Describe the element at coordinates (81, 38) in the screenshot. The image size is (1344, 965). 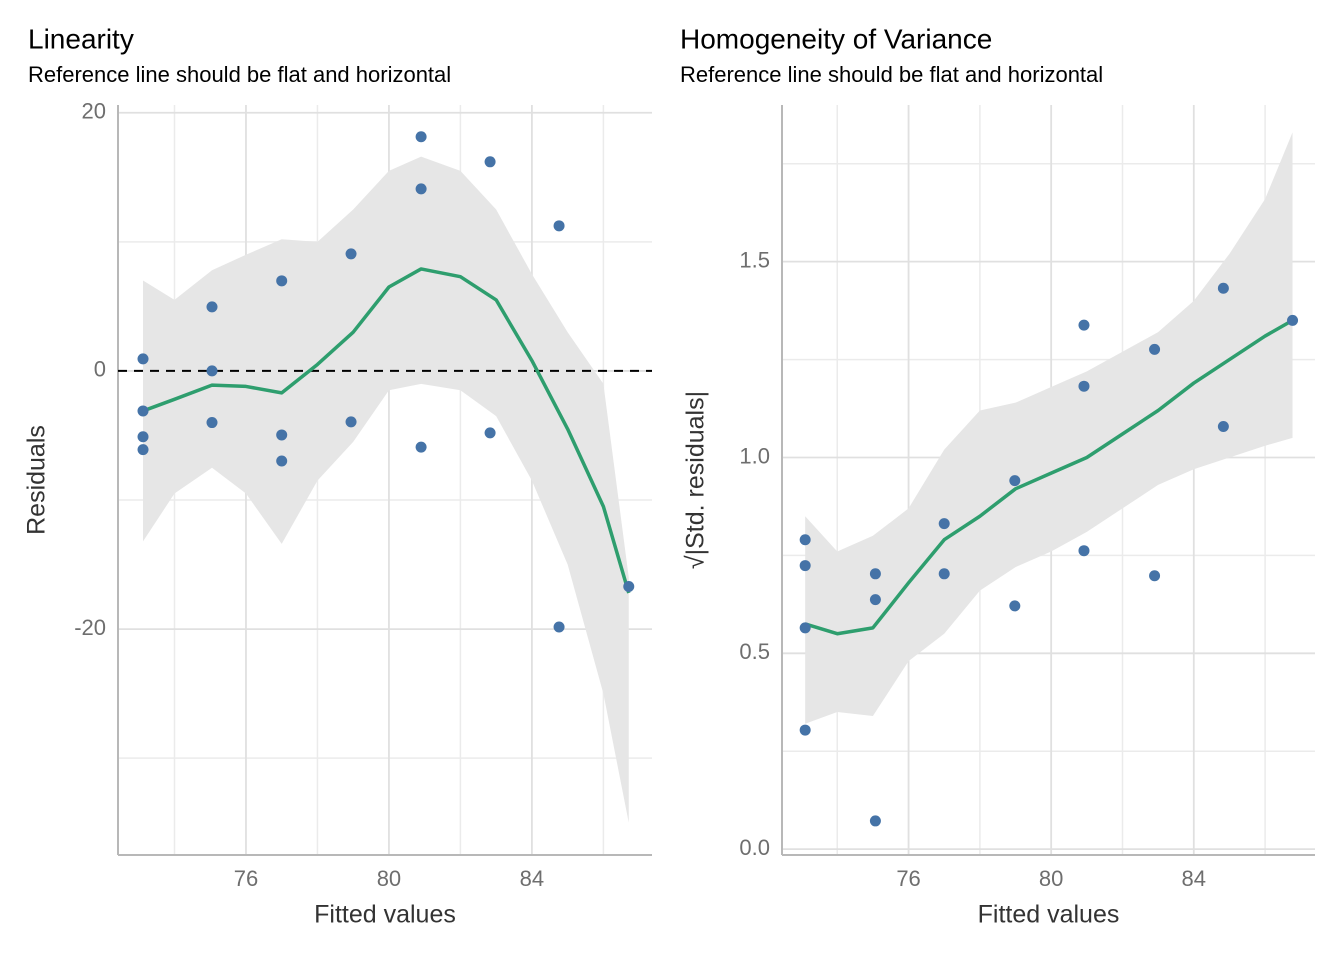
I see `chart-title: Linearity` at that location.